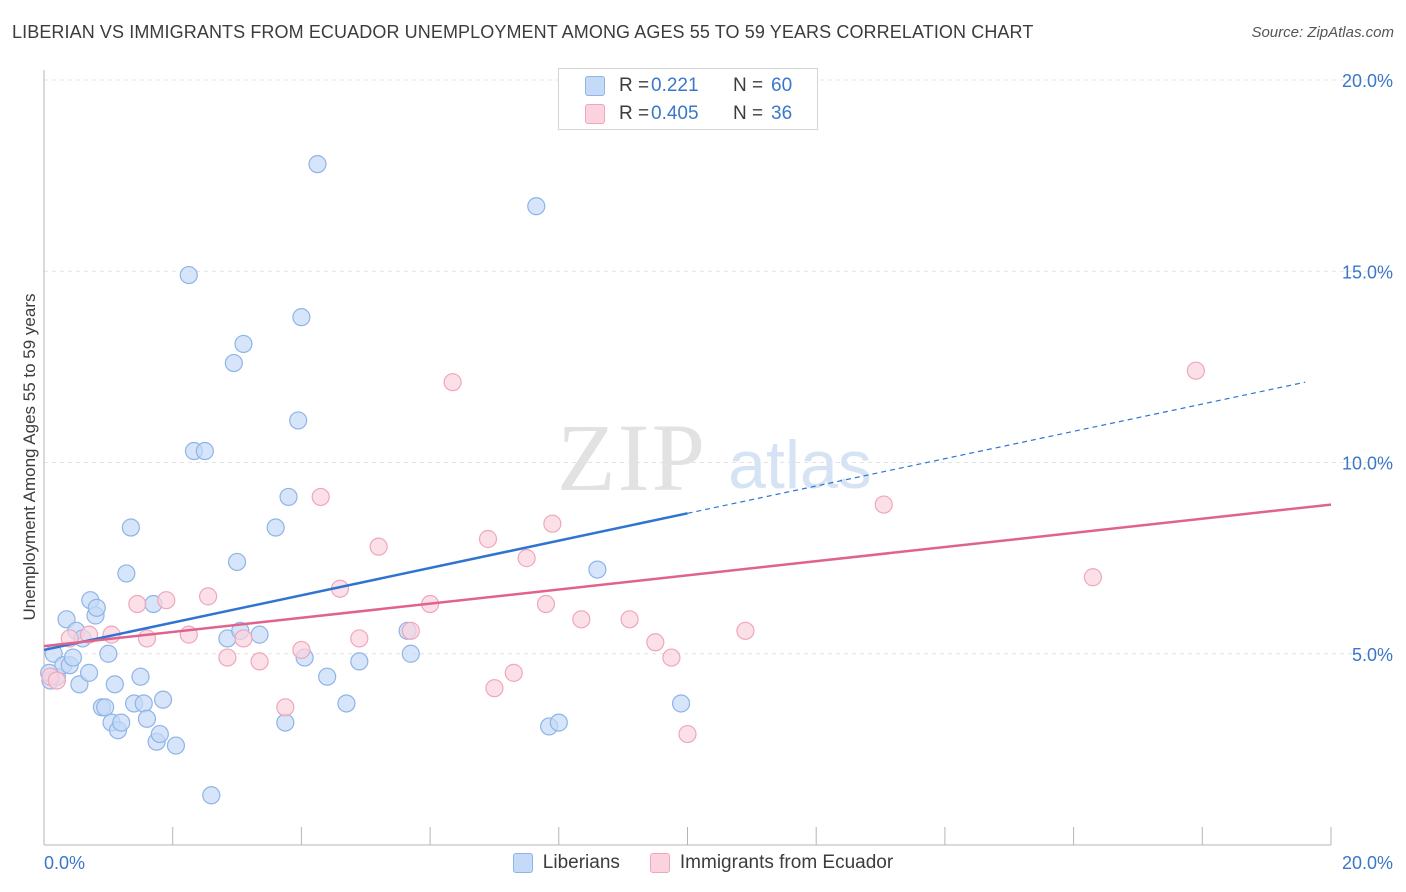 The image size is (1406, 892). Describe the element at coordinates (365, 582) in the screenshot. I see `liberians-trend-line` at that location.